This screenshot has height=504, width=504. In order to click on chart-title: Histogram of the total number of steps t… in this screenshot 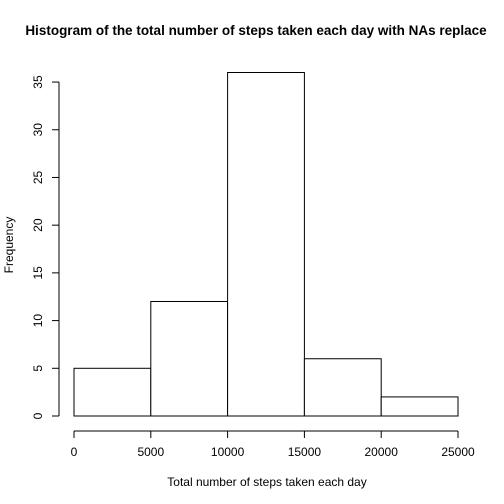, I will do `click(256, 30)`.